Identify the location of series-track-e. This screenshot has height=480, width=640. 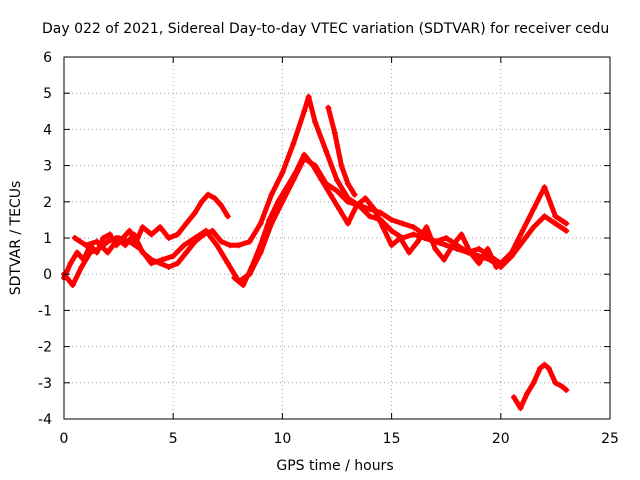
(341, 151).